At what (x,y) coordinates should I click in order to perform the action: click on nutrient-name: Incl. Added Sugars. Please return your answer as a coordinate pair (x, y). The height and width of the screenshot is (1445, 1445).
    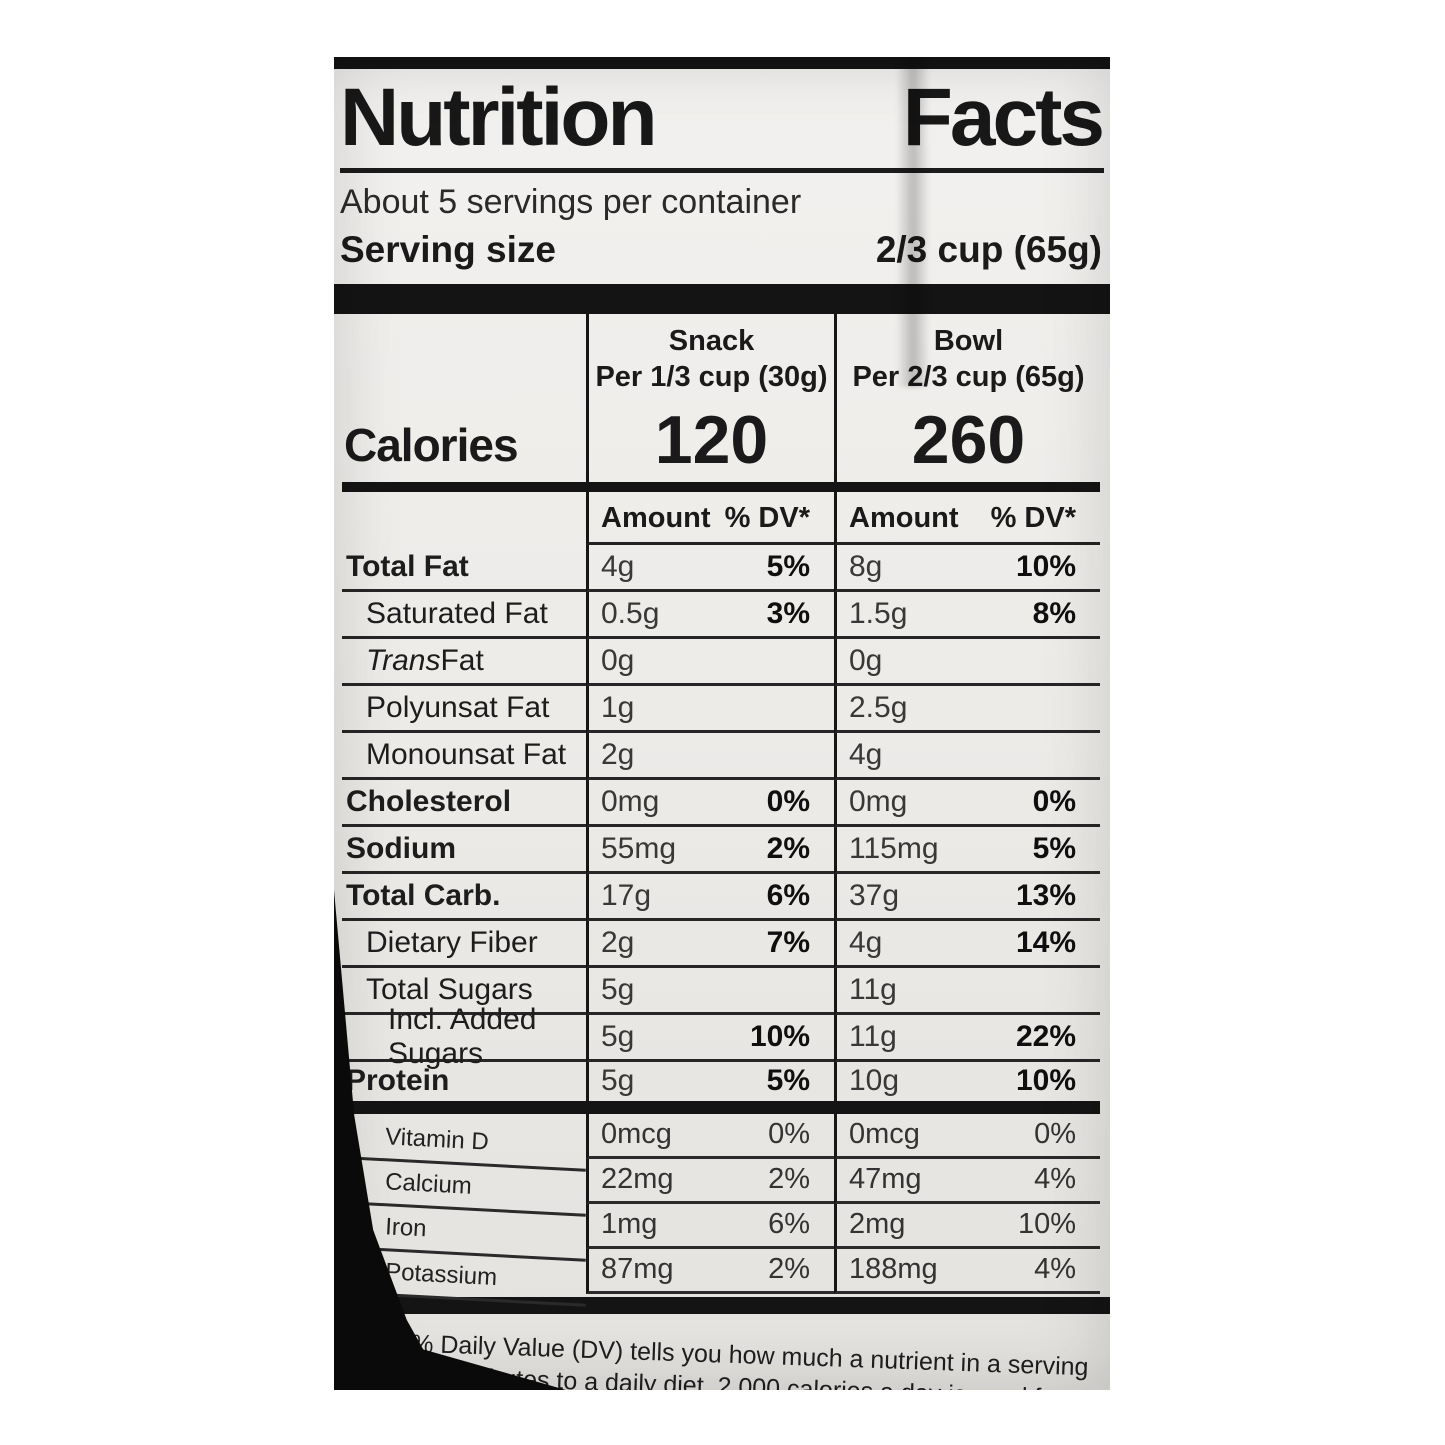
    Looking at the image, I should click on (464, 1036).